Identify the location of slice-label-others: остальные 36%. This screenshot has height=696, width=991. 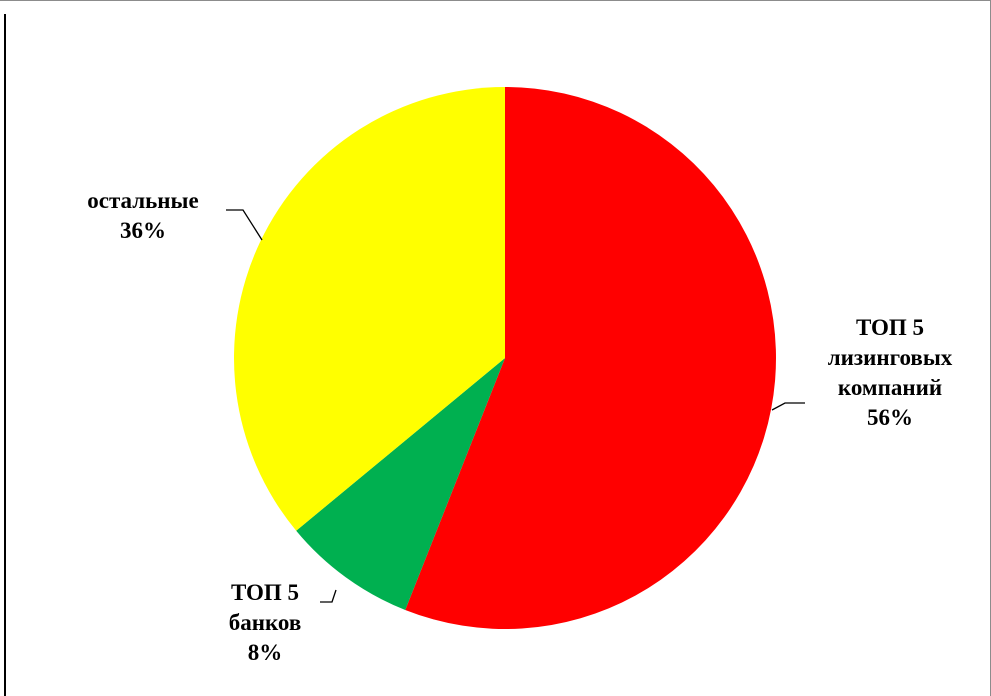
(143, 216).